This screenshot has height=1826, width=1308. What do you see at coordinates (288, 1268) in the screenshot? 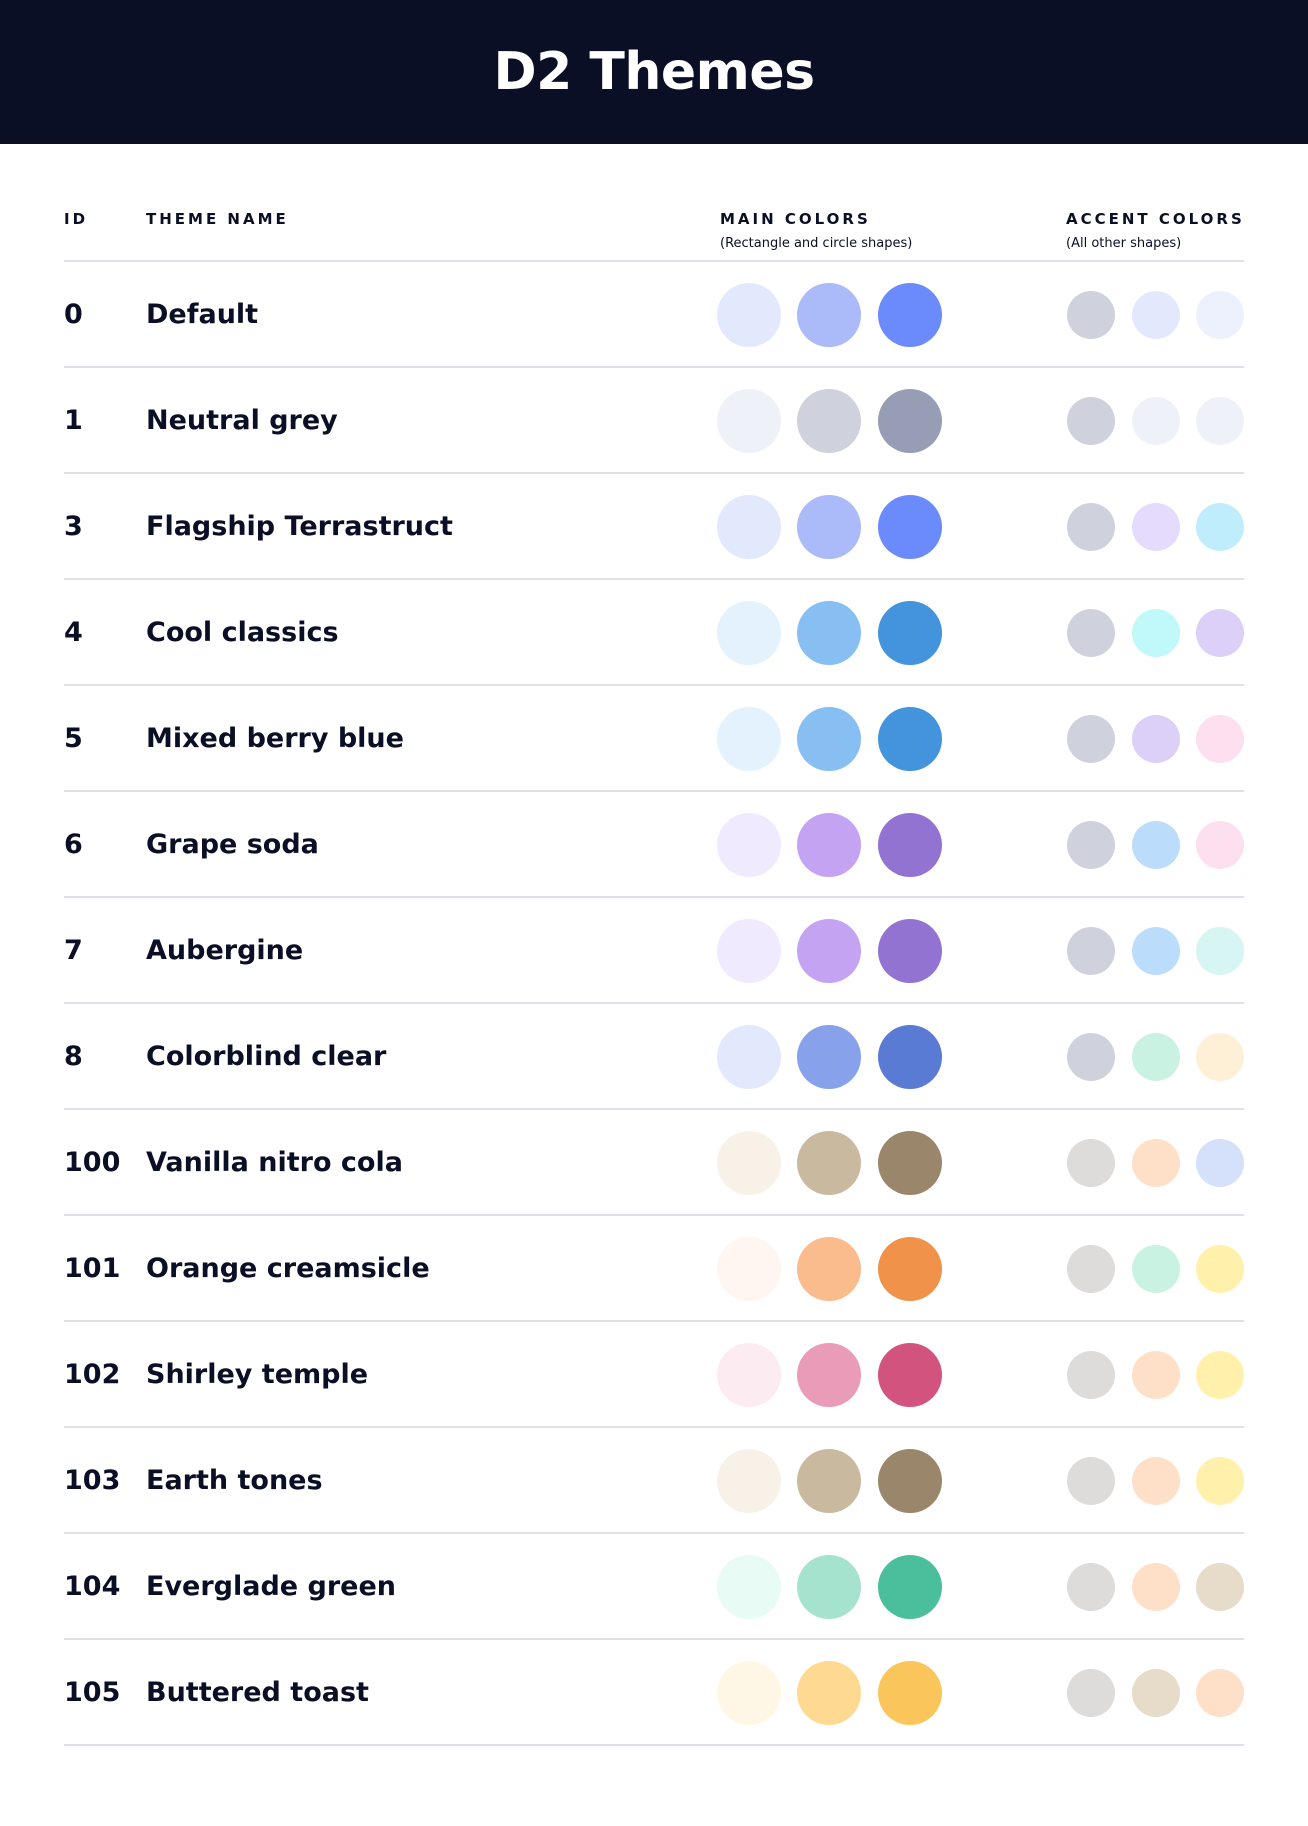
I see `theme-name: Orange creamsicle` at bounding box center [288, 1268].